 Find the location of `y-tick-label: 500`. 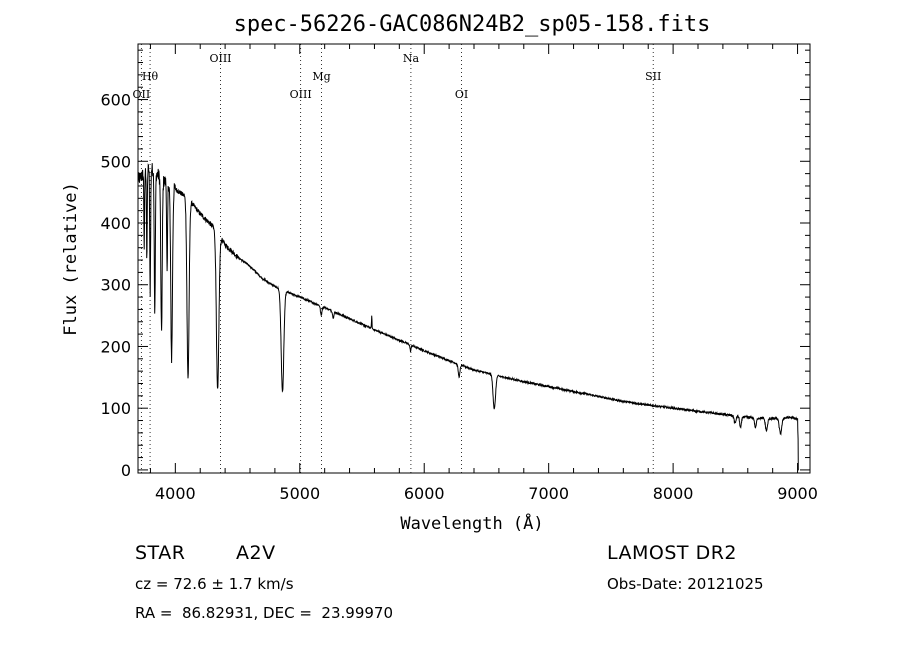

y-tick-label: 500 is located at coordinates (115, 161).